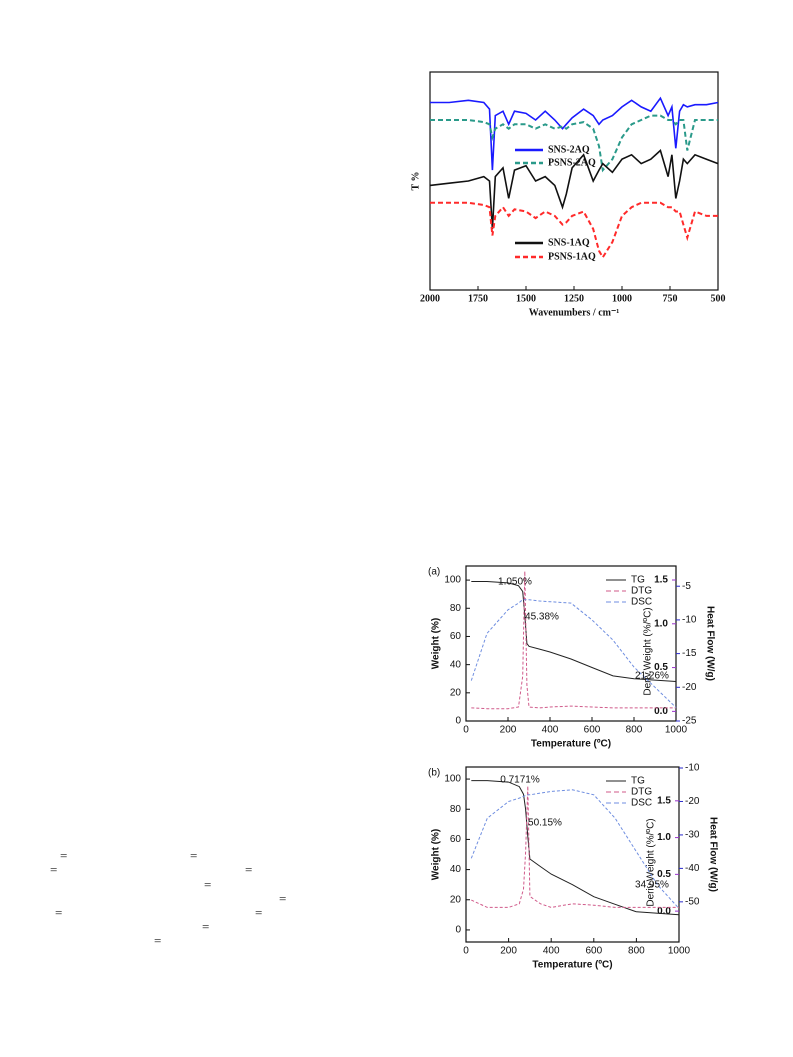 This screenshot has height=1057, width=793. What do you see at coordinates (686, 586) in the screenshot?
I see `y3-tick-label: -5` at bounding box center [686, 586].